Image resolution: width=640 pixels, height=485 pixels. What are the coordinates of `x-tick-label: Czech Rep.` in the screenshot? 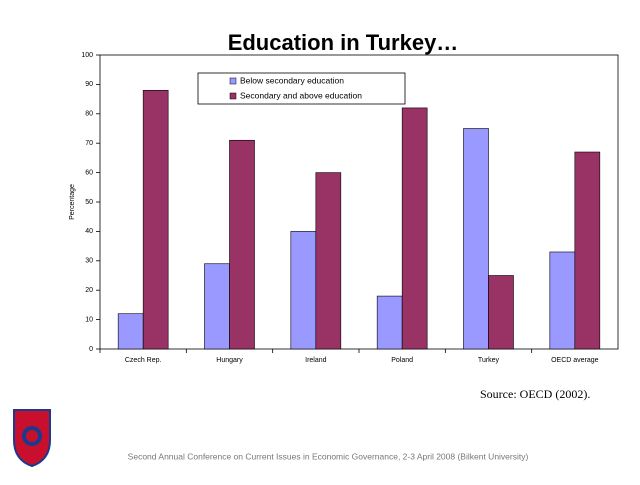 It's located at (143, 360).